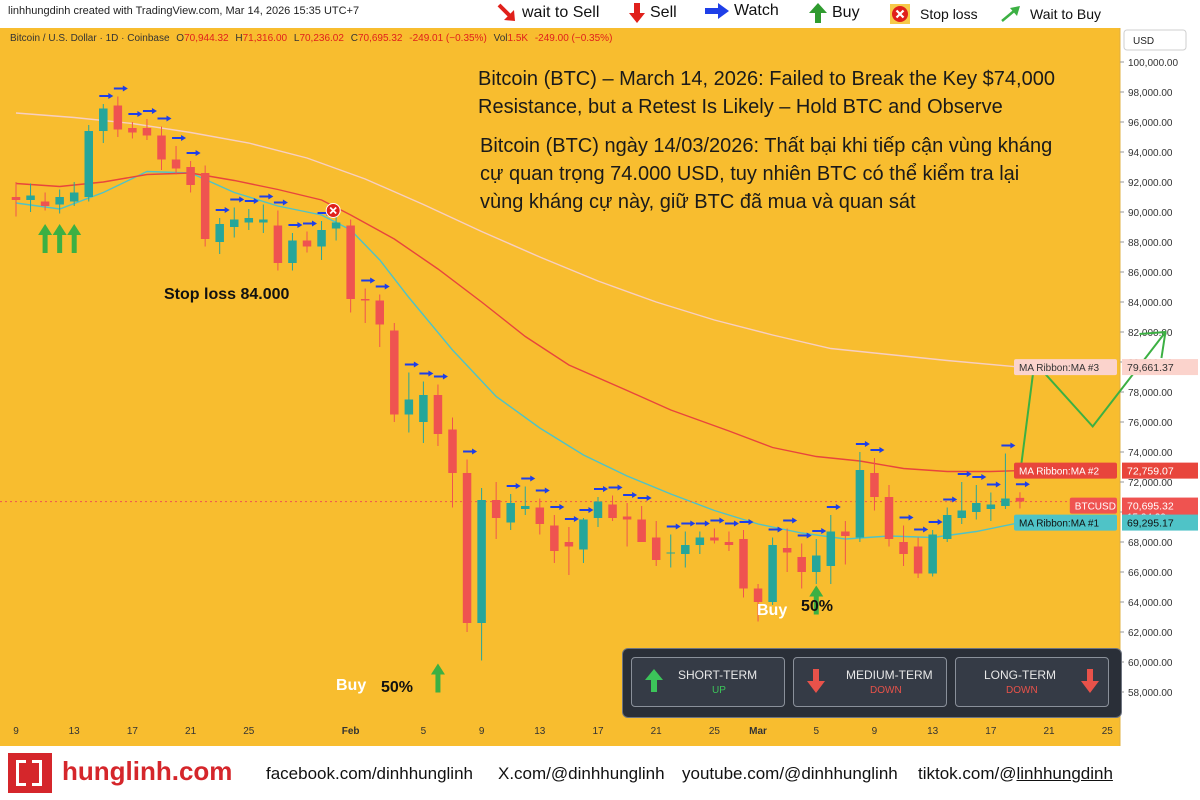 This screenshot has width=1200, height=800. I want to click on trend-name: MEDIUM-TERM, so click(889, 675).